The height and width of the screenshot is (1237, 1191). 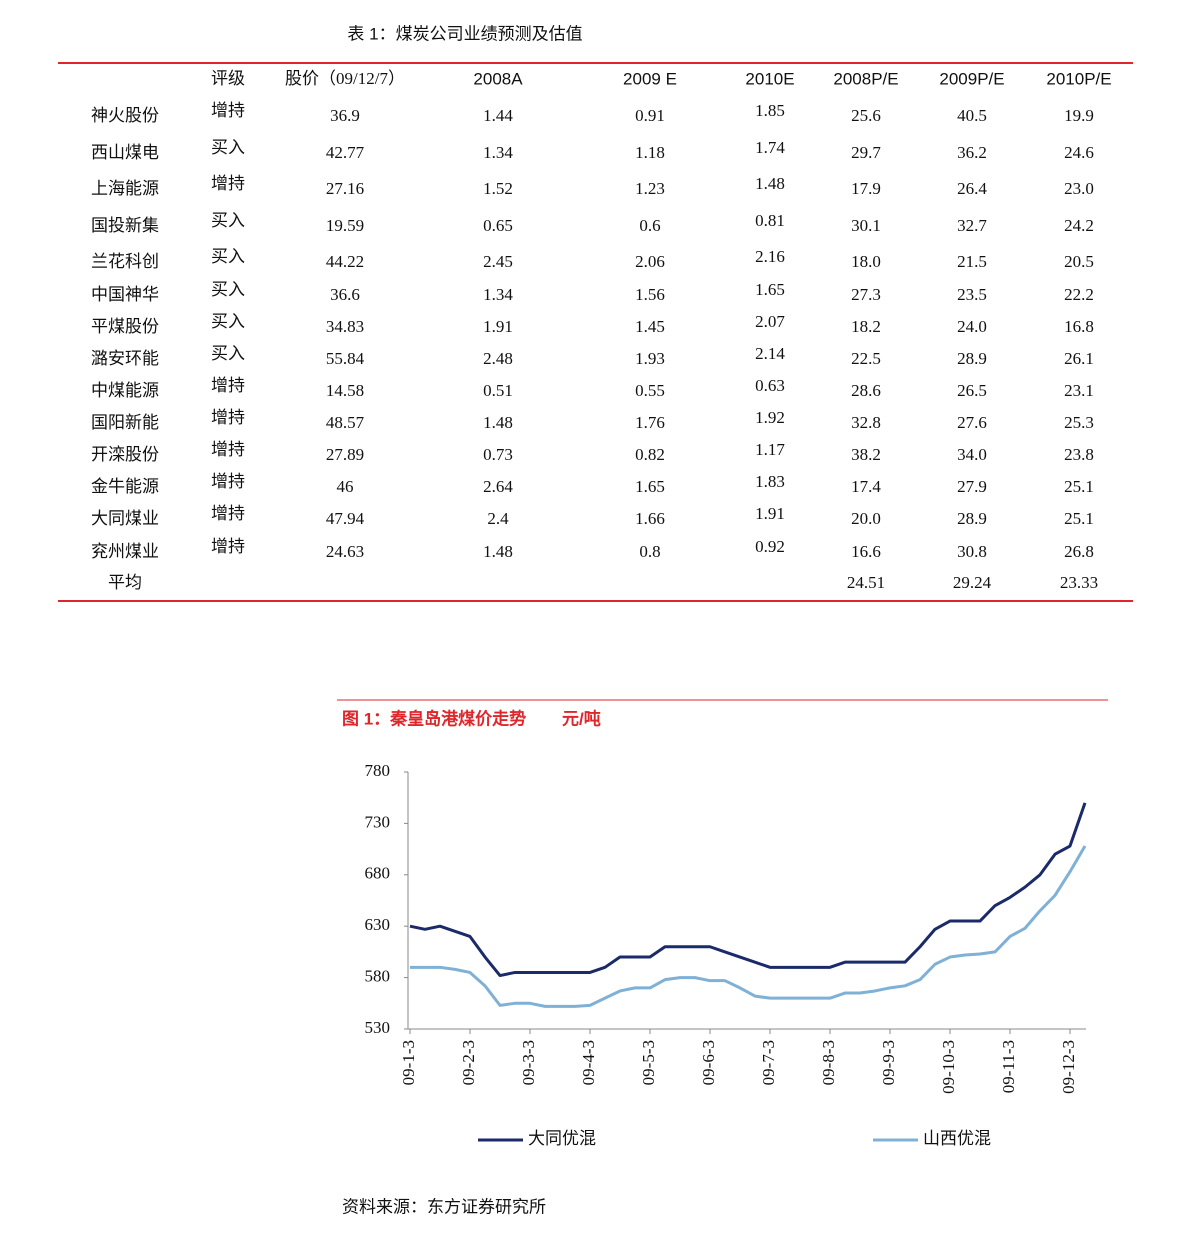 What do you see at coordinates (1079, 582) in the screenshot?
I see `table-cell: 23.33` at bounding box center [1079, 582].